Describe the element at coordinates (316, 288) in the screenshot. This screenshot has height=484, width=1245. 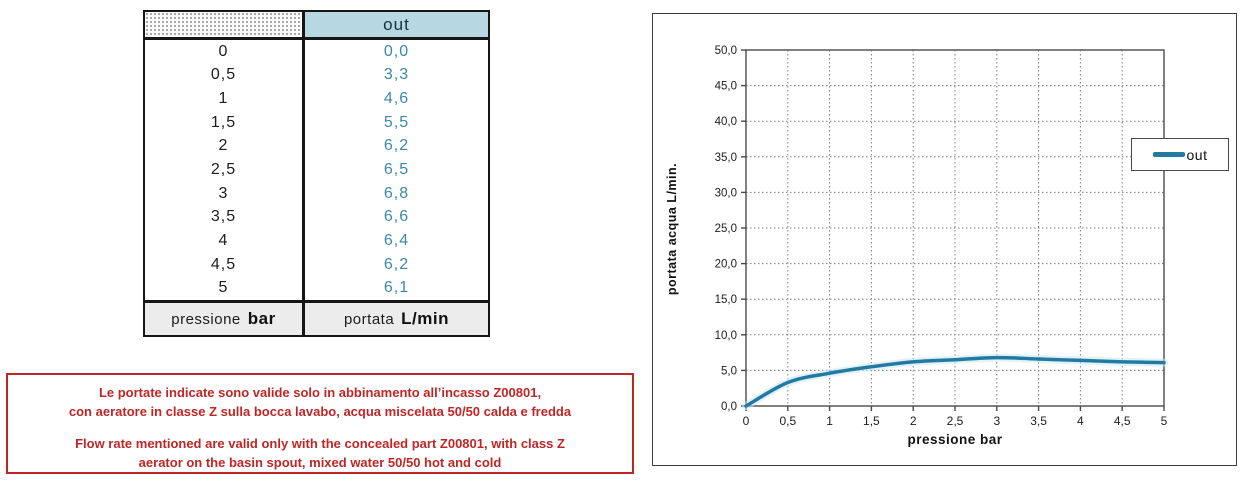
I see `table-row: 5 6,1` at that location.